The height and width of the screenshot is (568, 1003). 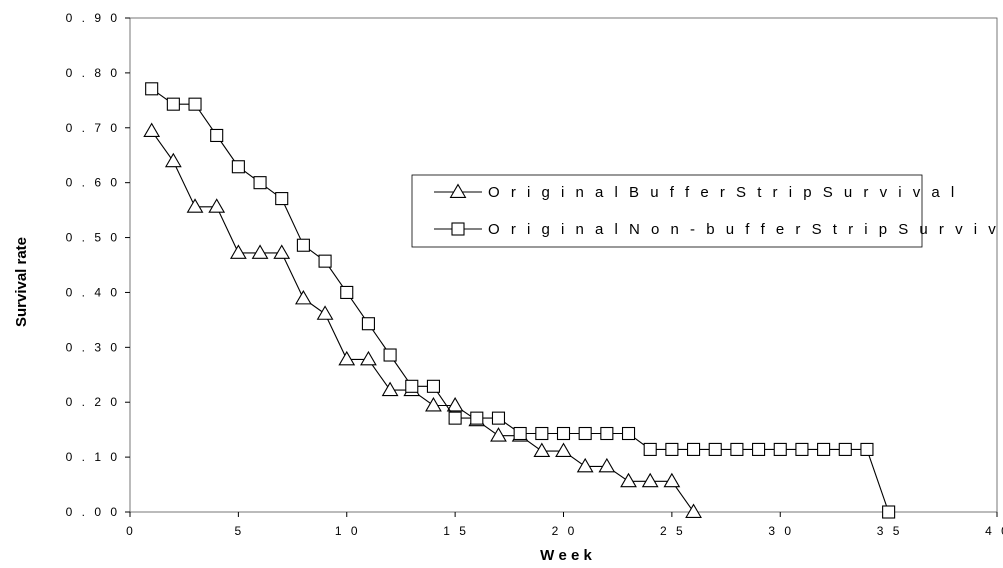 What do you see at coordinates (93, 512) in the screenshot?
I see `y-tick-label: 0 . 0 0` at bounding box center [93, 512].